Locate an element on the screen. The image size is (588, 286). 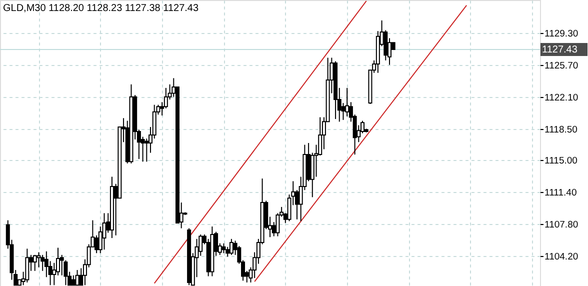
y-tick-label: 1111.40 is located at coordinates (560, 192).